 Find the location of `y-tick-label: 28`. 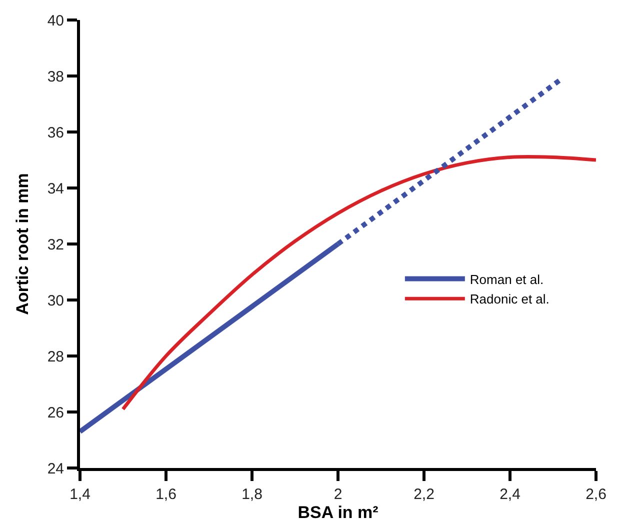

y-tick-label: 28 is located at coordinates (55, 357).